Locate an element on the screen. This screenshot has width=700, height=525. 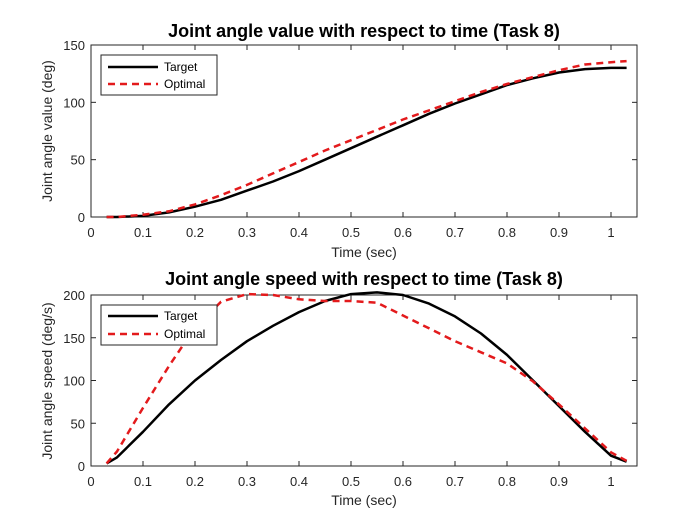
angle-speed-ylabel: Joint angle speed (deg/s) is located at coordinates (47, 380).